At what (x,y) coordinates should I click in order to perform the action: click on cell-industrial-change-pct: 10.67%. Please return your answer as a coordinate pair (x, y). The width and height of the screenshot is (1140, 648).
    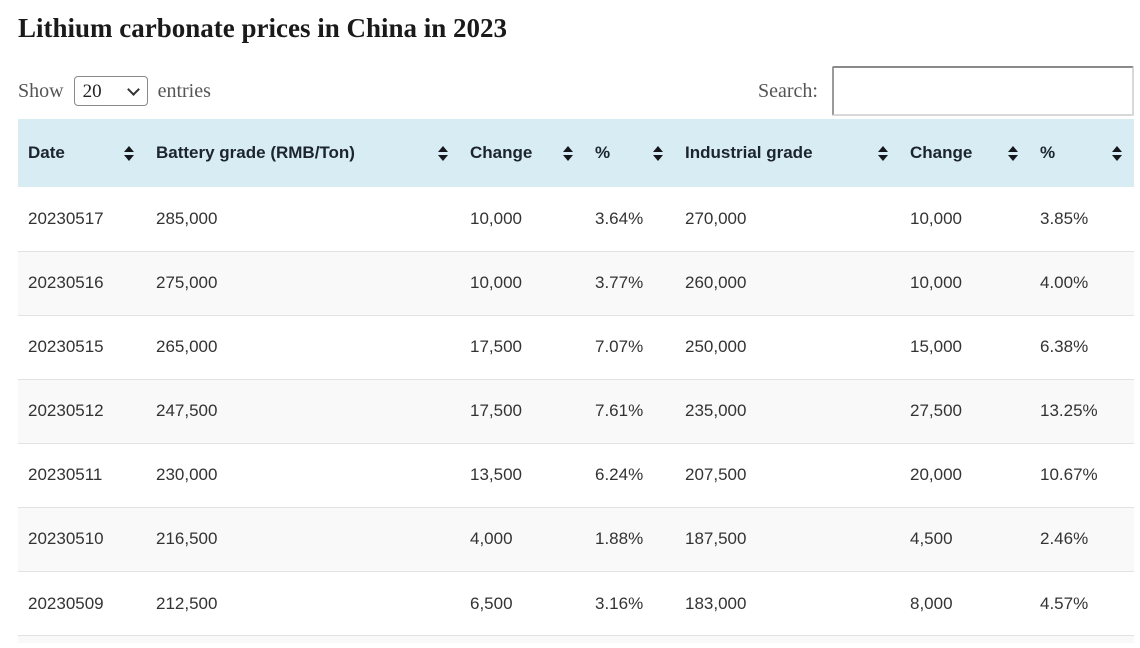
    Looking at the image, I should click on (1082, 475).